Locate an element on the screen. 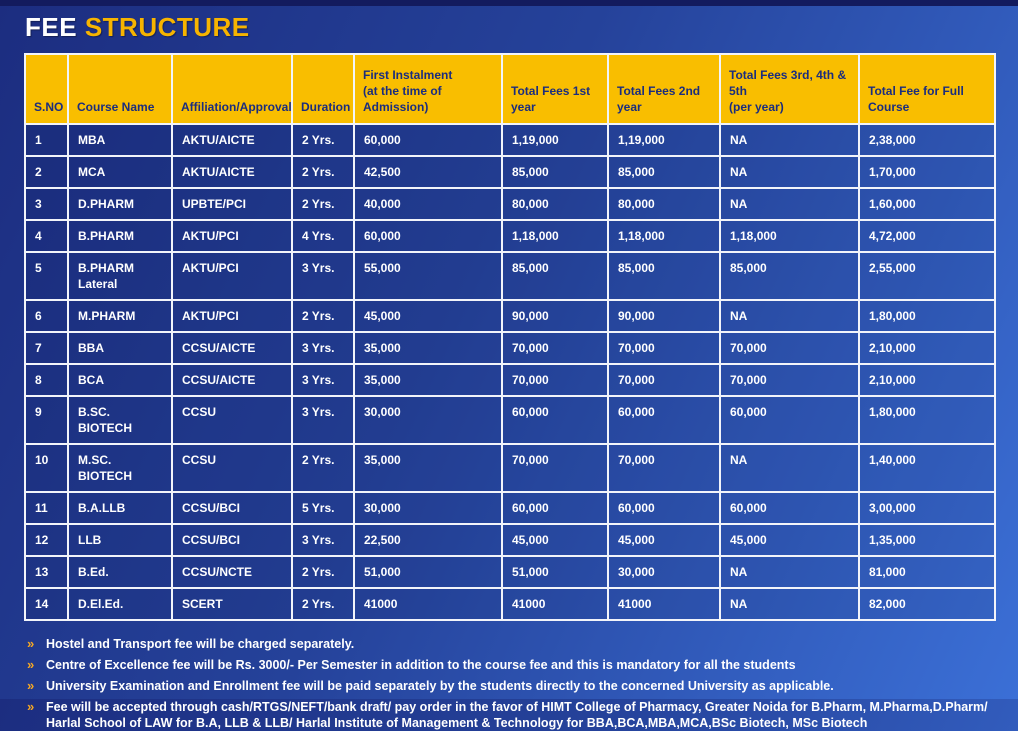  cell-sno: 5 is located at coordinates (46, 276).